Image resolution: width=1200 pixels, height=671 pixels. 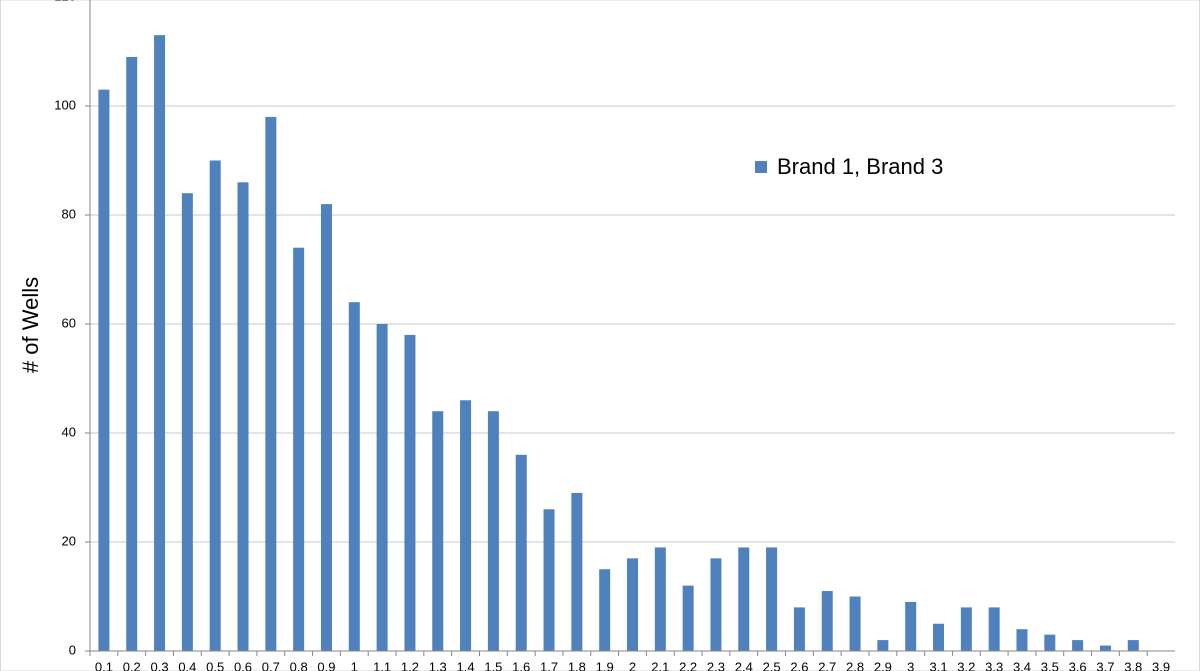 I want to click on x-tick-label: 0.7, so click(x=271, y=665).